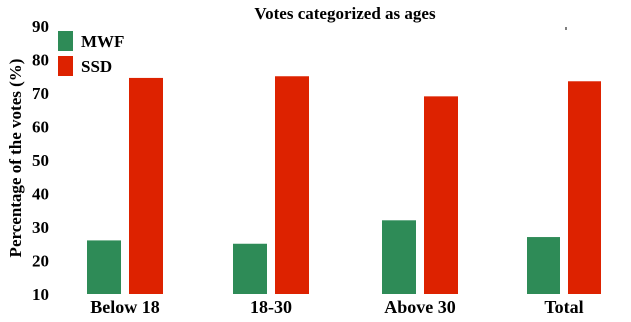 This screenshot has width=631, height=322. Describe the element at coordinates (40, 227) in the screenshot. I see `y-tick-label: 30` at that location.